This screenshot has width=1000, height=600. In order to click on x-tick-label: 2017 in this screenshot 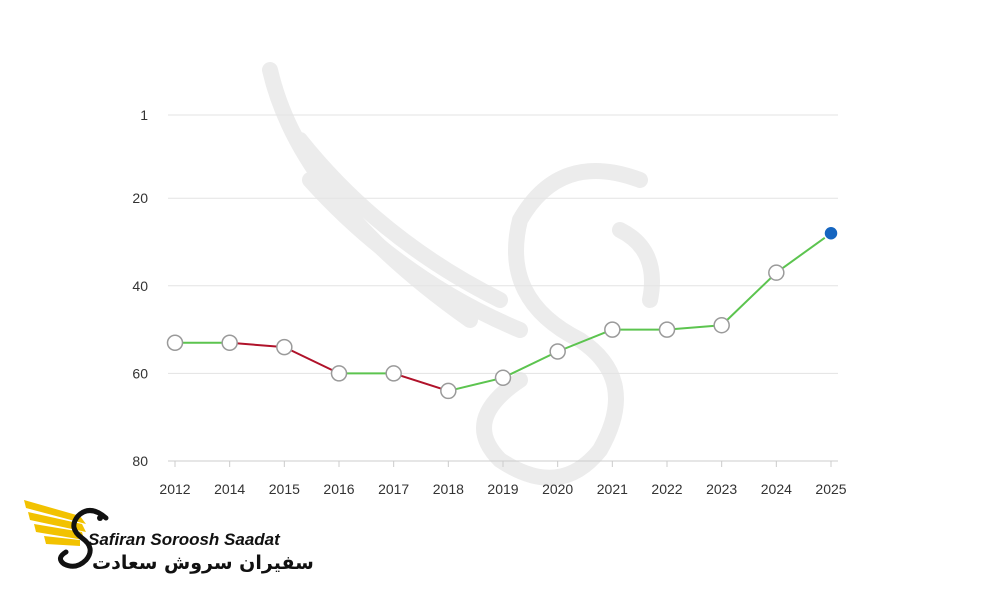, I will do `click(393, 489)`.